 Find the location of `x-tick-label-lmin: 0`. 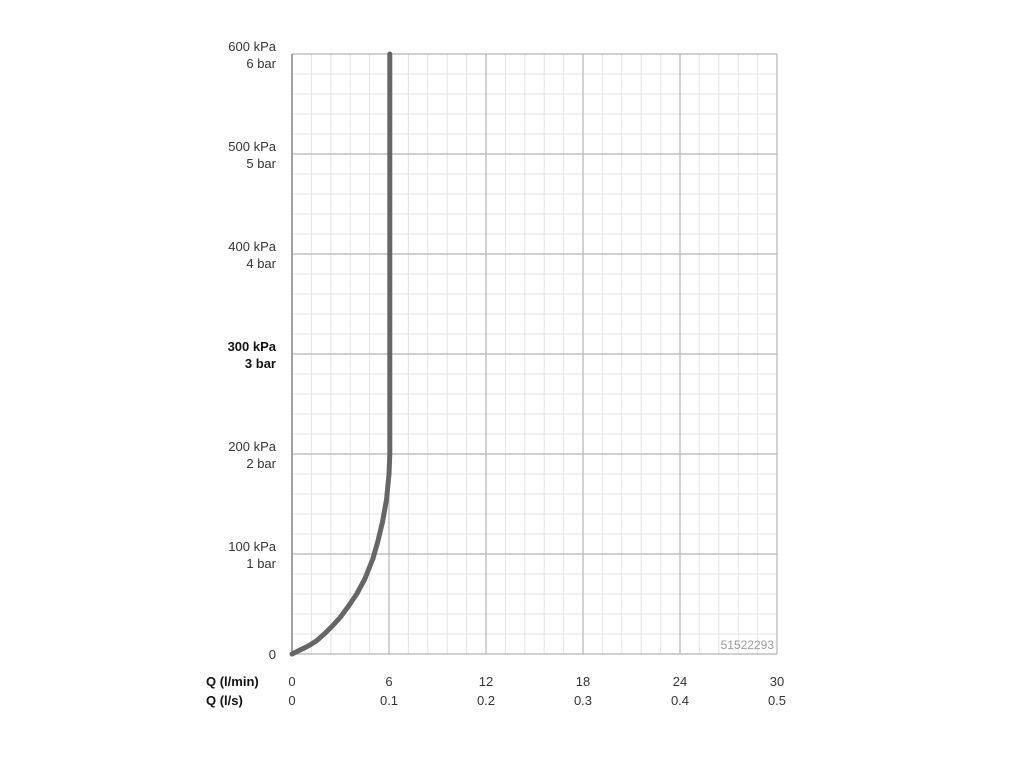

x-tick-label-lmin: 0 is located at coordinates (291, 681).